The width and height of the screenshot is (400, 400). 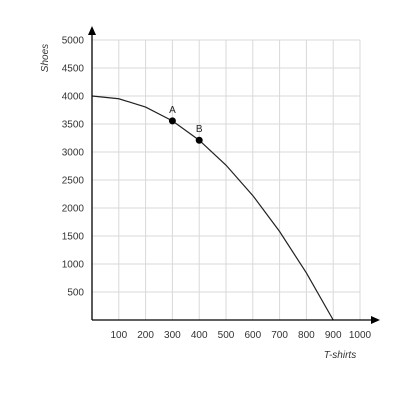 I want to click on y-tick-label: 1500, so click(x=73, y=237).